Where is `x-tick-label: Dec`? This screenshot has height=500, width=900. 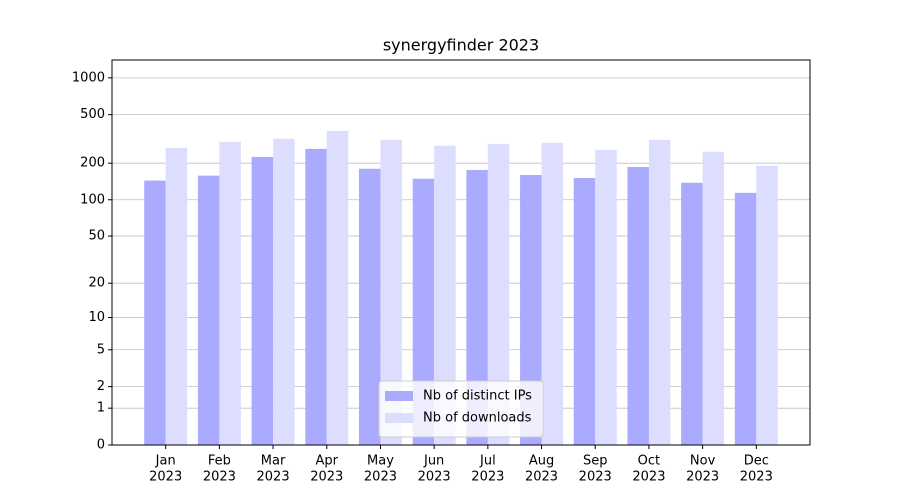 x-tick-label: Dec is located at coordinates (756, 461).